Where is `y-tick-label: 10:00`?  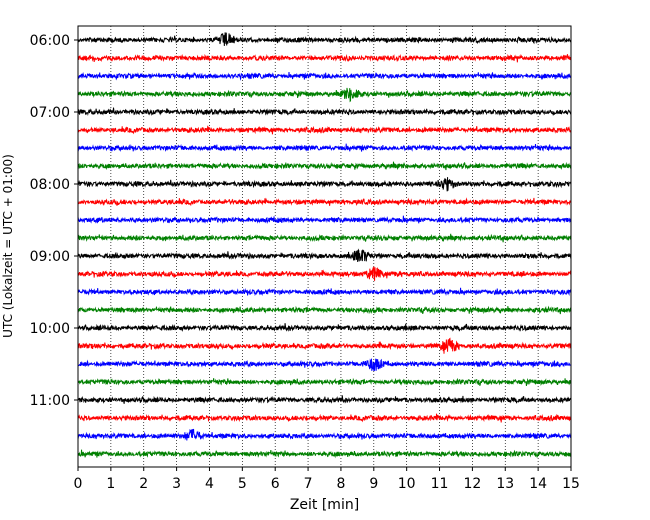
y-tick-label: 10:00 is located at coordinates (50, 329).